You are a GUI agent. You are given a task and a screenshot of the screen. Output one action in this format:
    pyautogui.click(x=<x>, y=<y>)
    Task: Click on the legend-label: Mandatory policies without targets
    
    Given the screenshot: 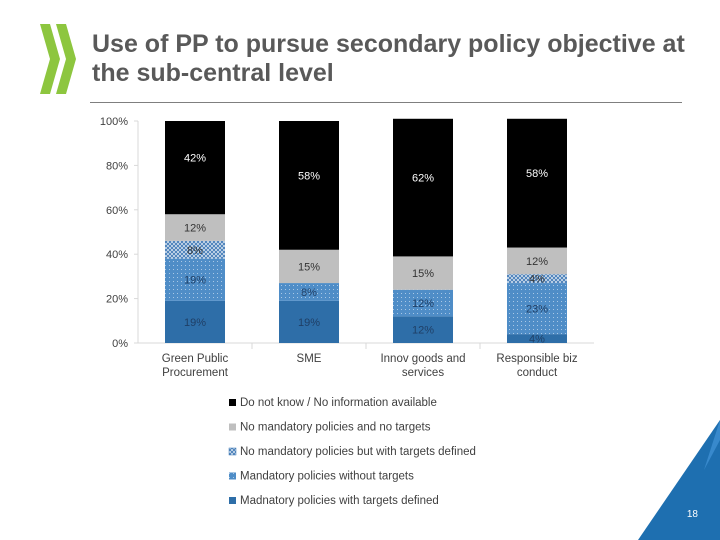 What is the action you would take?
    pyautogui.click(x=327, y=477)
    